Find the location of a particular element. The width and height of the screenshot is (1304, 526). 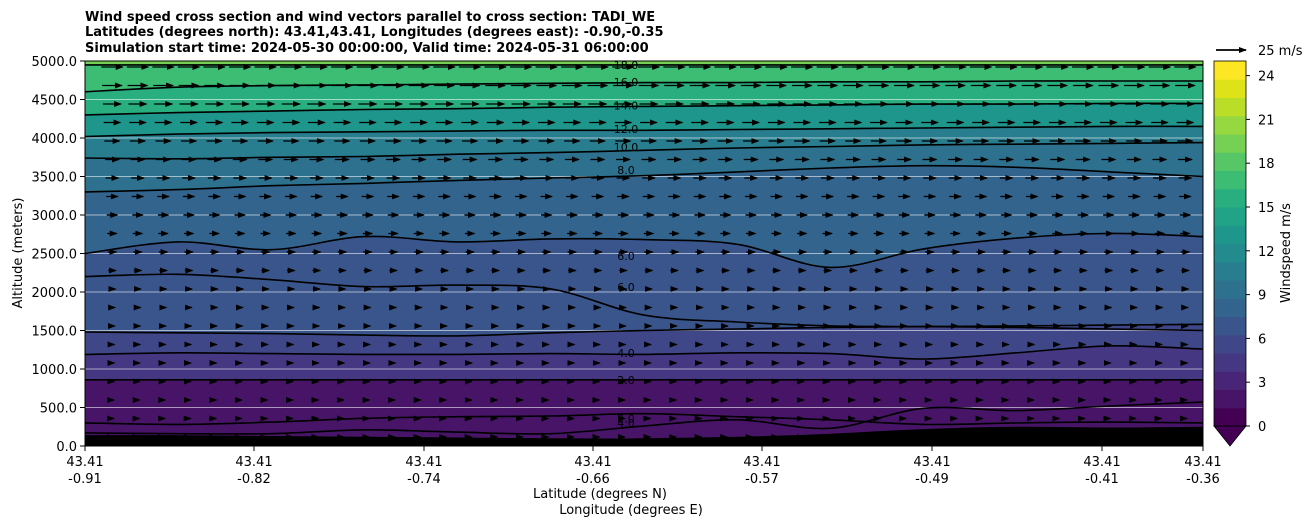

vector-key-label: 25 m/s is located at coordinates (1280, 51).